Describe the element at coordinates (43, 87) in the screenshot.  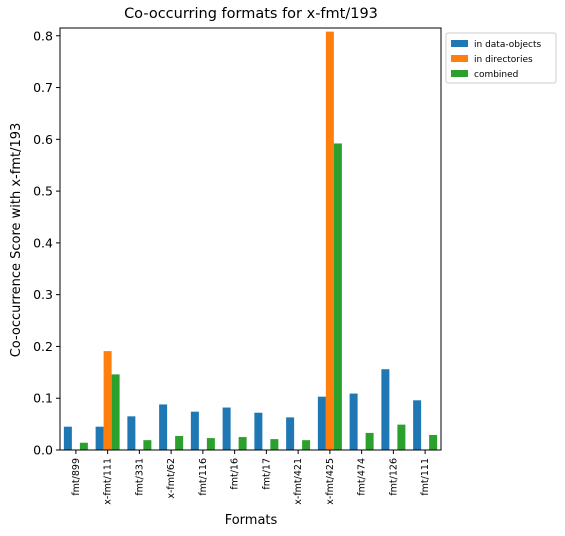
I see `y-tick-label: 0.7` at that location.